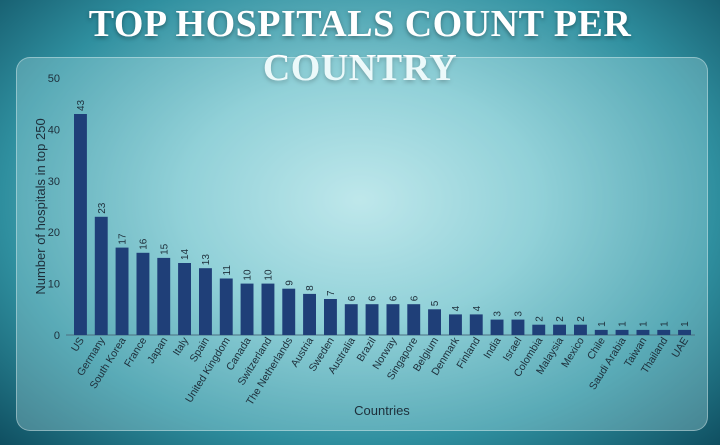 This screenshot has width=720, height=445. I want to click on x-tick-label: Italy, so click(181, 346).